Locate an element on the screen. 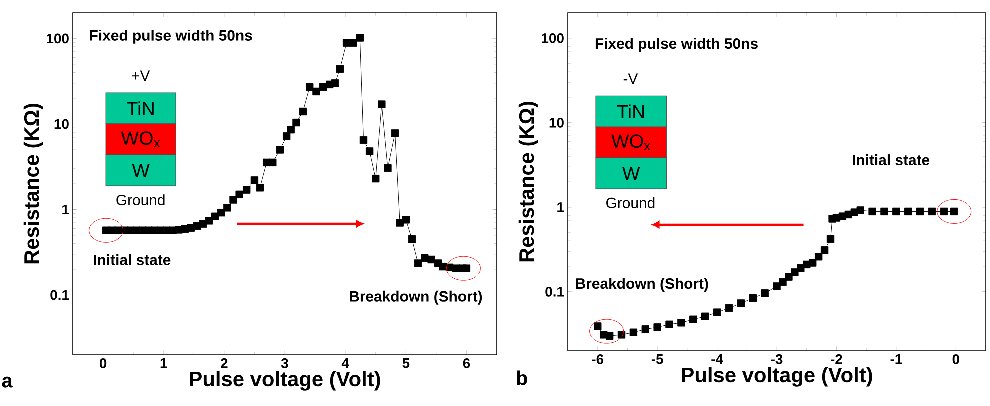  x-tick-label: 4 is located at coordinates (346, 363).